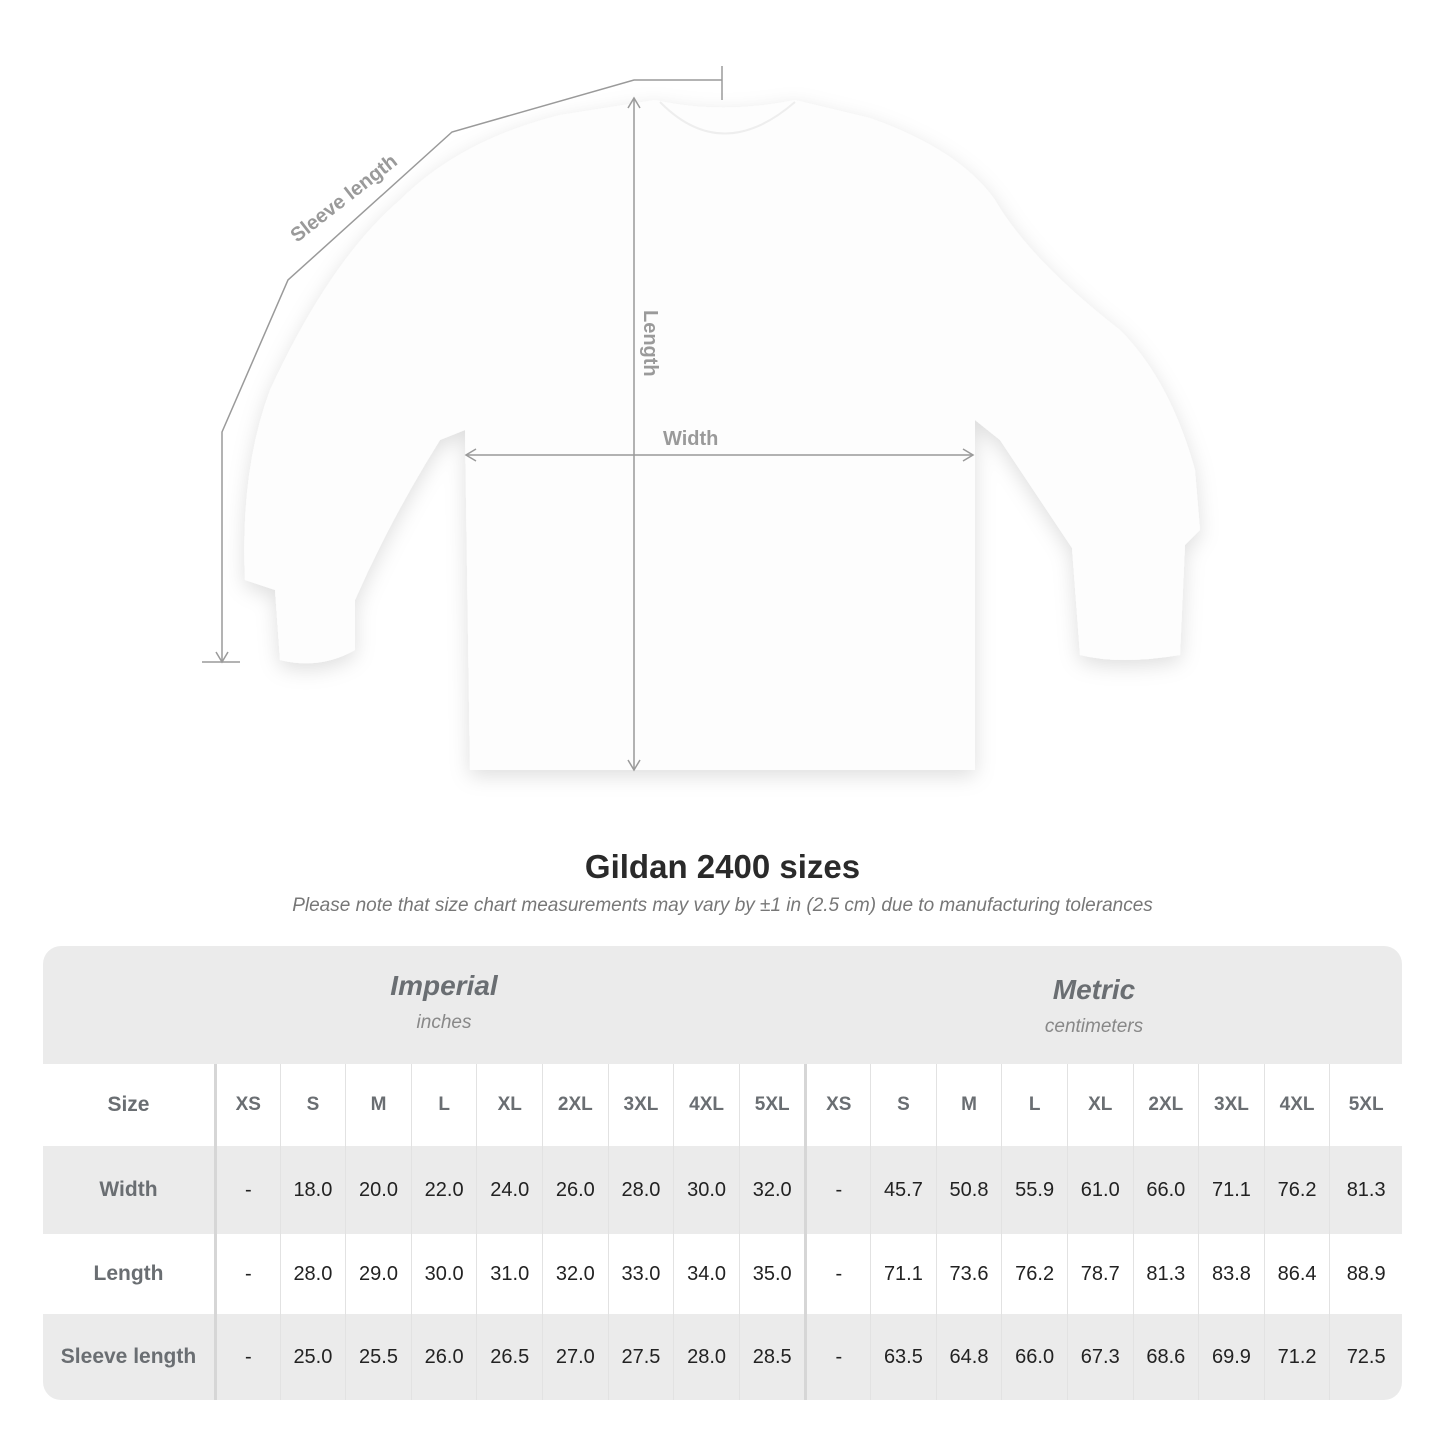  Describe the element at coordinates (444, 1002) in the screenshot. I see `imperial-header: Imperial inches` at that location.